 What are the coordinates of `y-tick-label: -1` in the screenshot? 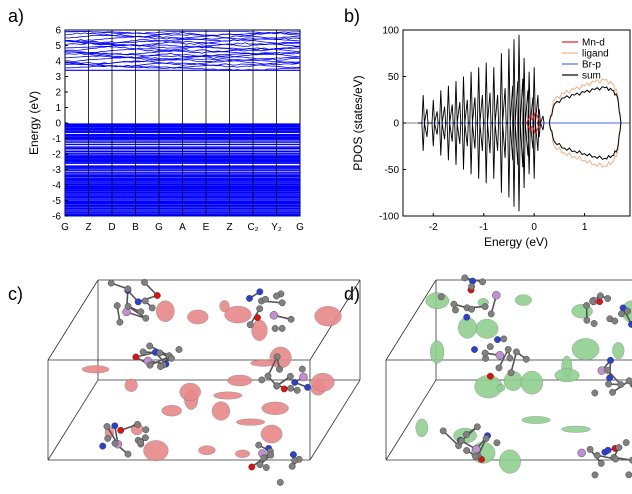 It's located at (56, 139).